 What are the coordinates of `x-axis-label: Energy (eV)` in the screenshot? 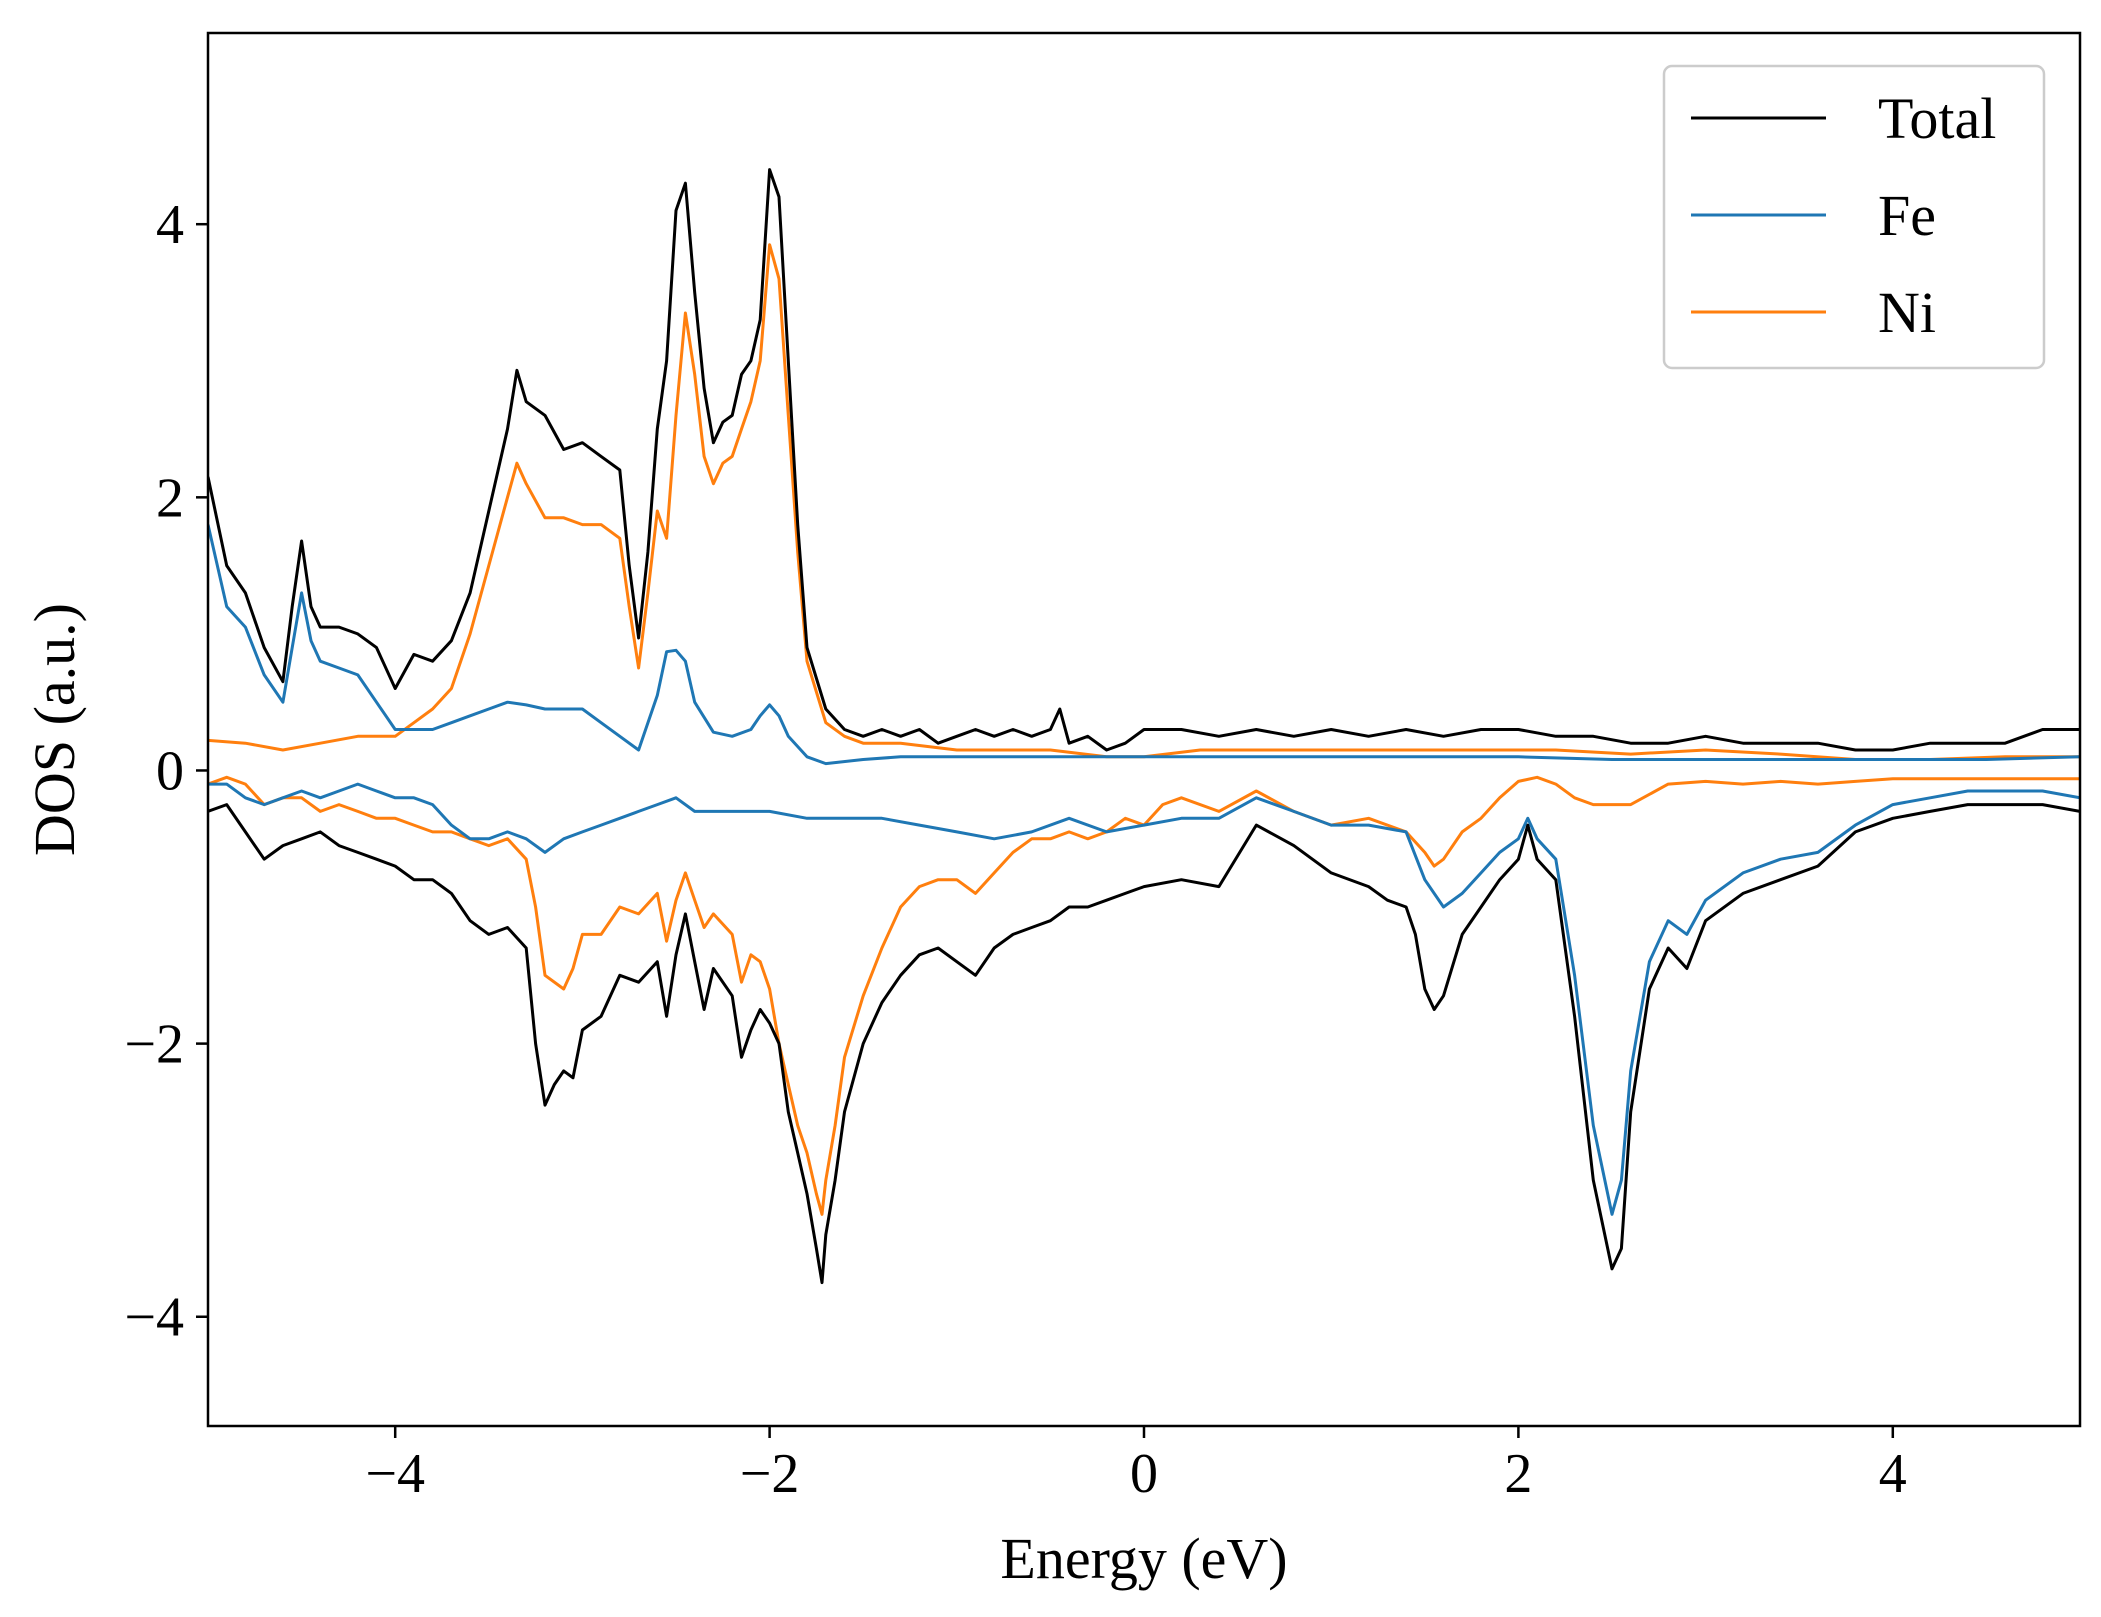 It's located at (1143, 1558).